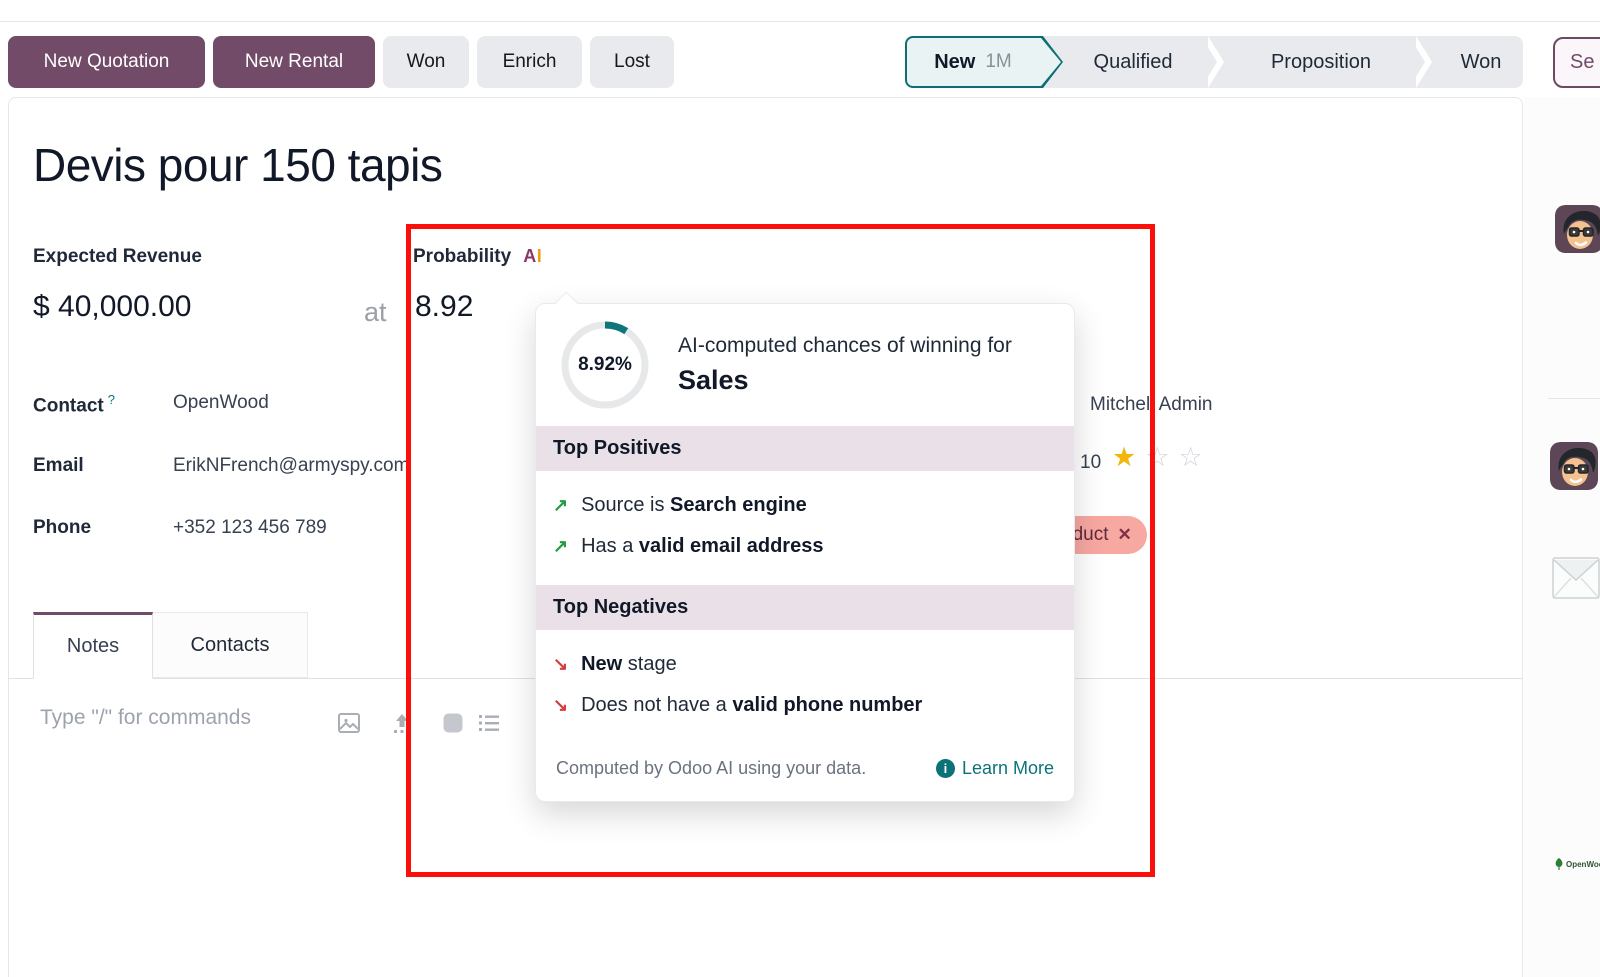  I want to click on expected-revenue-label: Expected Revenue, so click(117, 256).